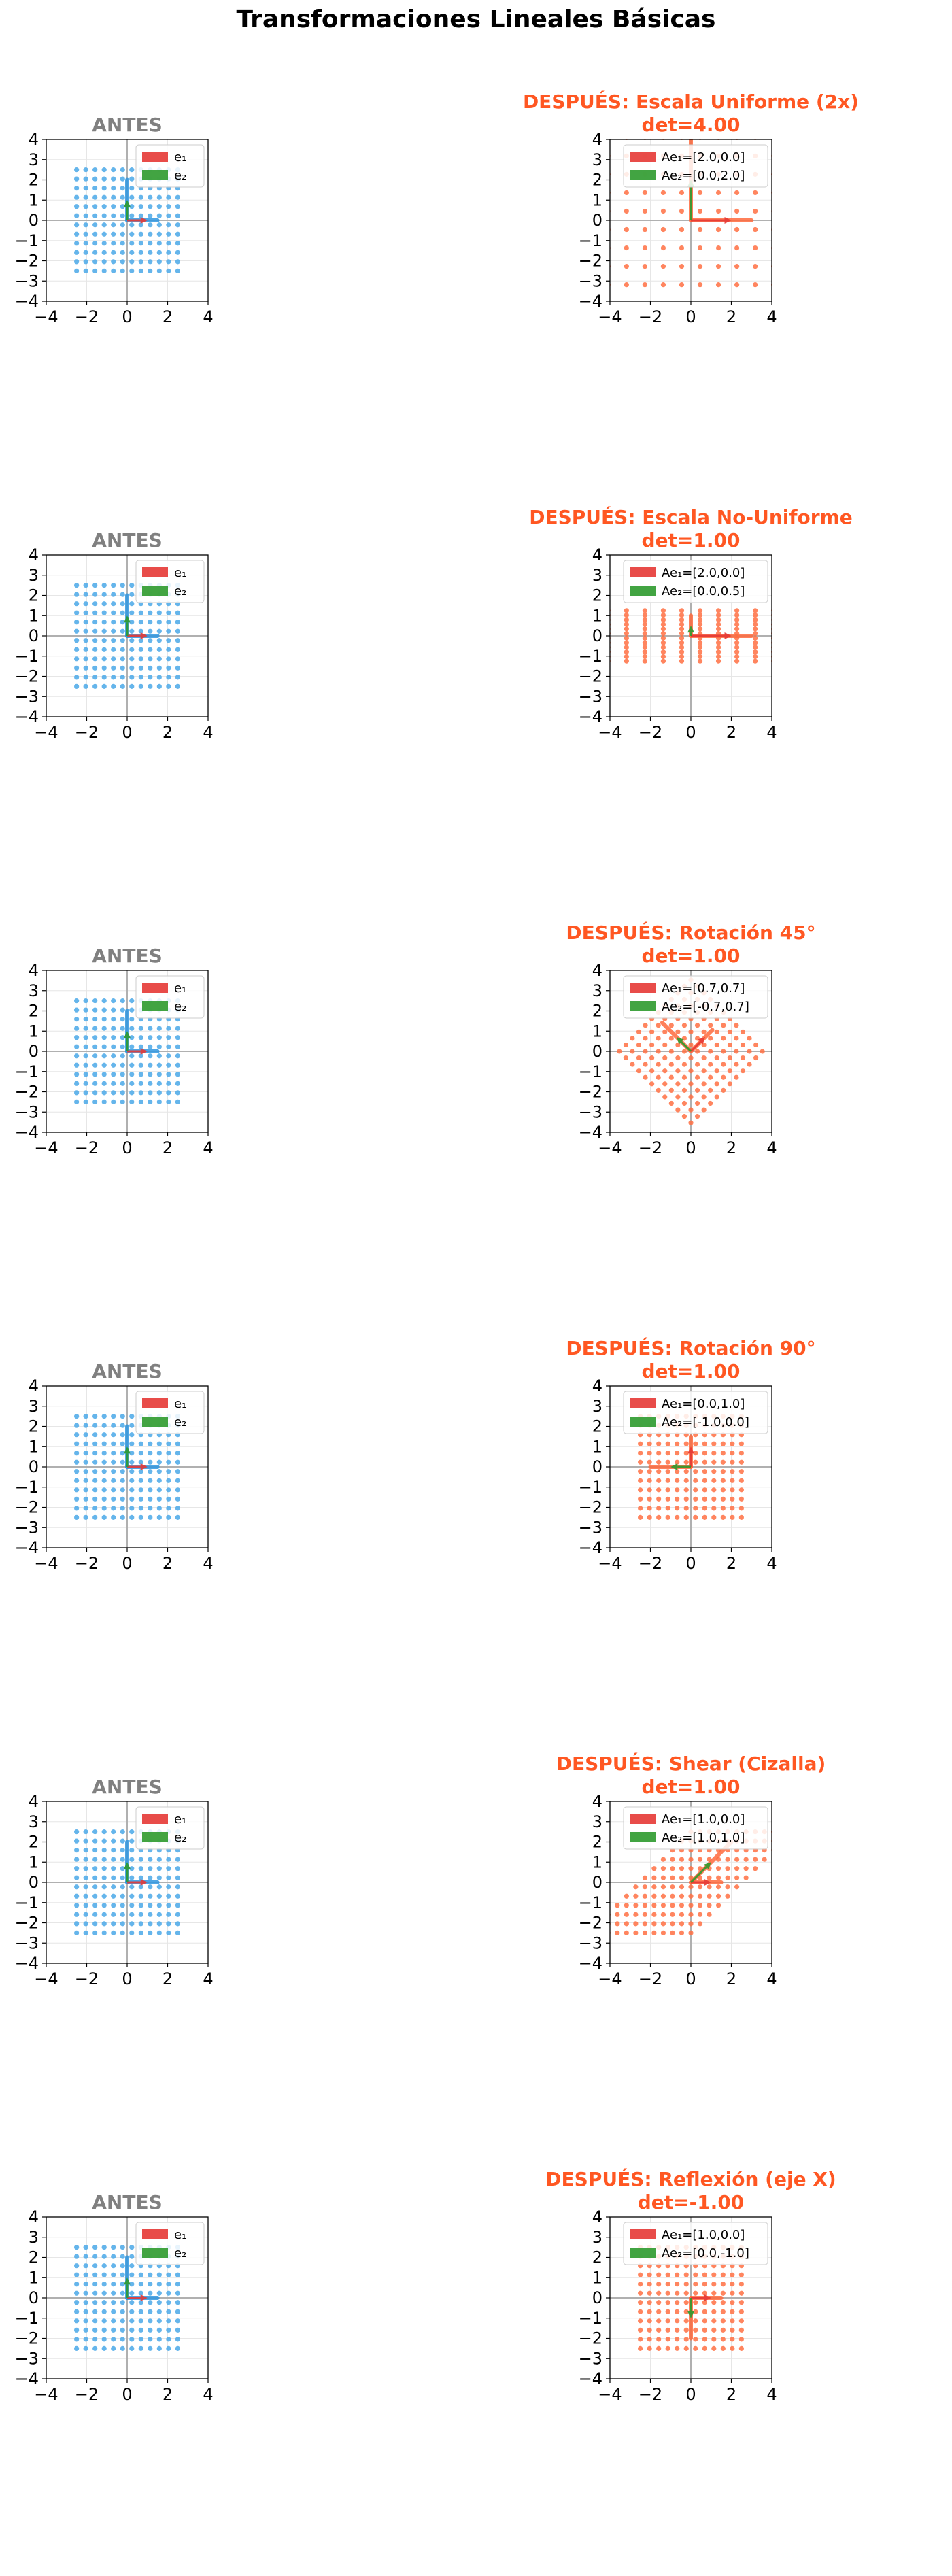  I want to click on legend-swatch-e2, so click(155, 591).